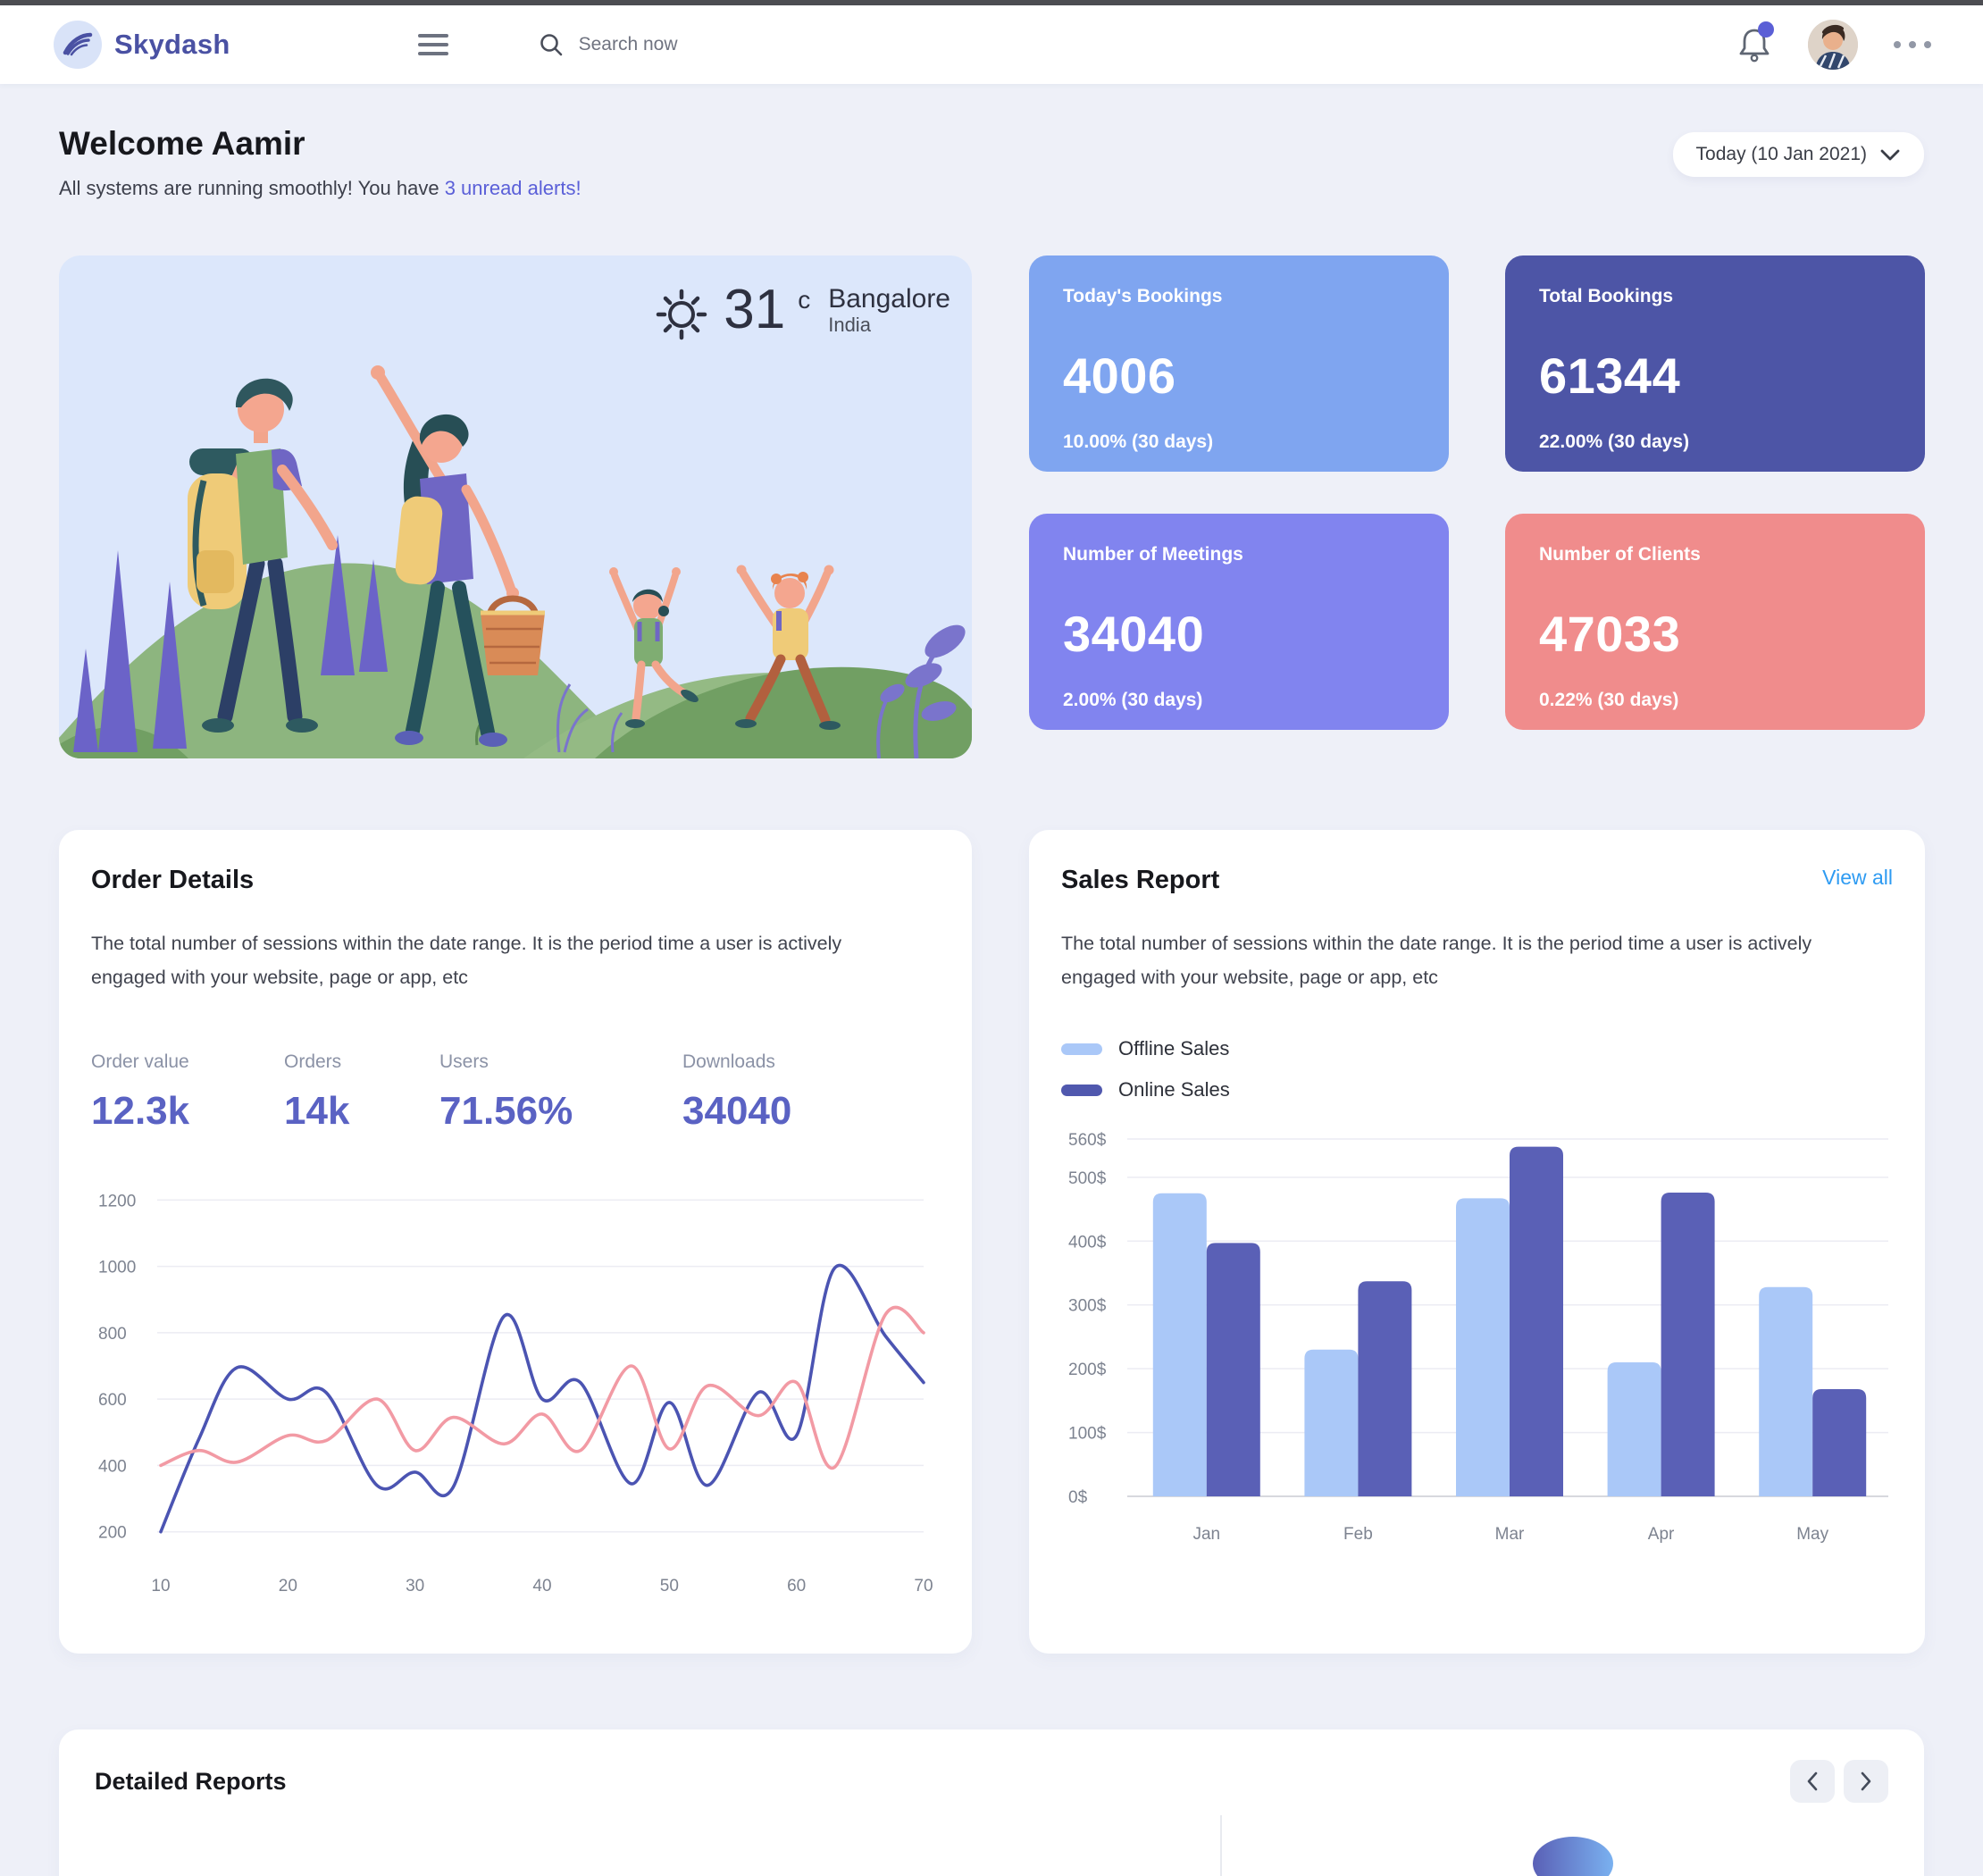 This screenshot has height=1876, width=1983. What do you see at coordinates (506, 1092) in the screenshot?
I see `metric-users: Users 71.56%` at bounding box center [506, 1092].